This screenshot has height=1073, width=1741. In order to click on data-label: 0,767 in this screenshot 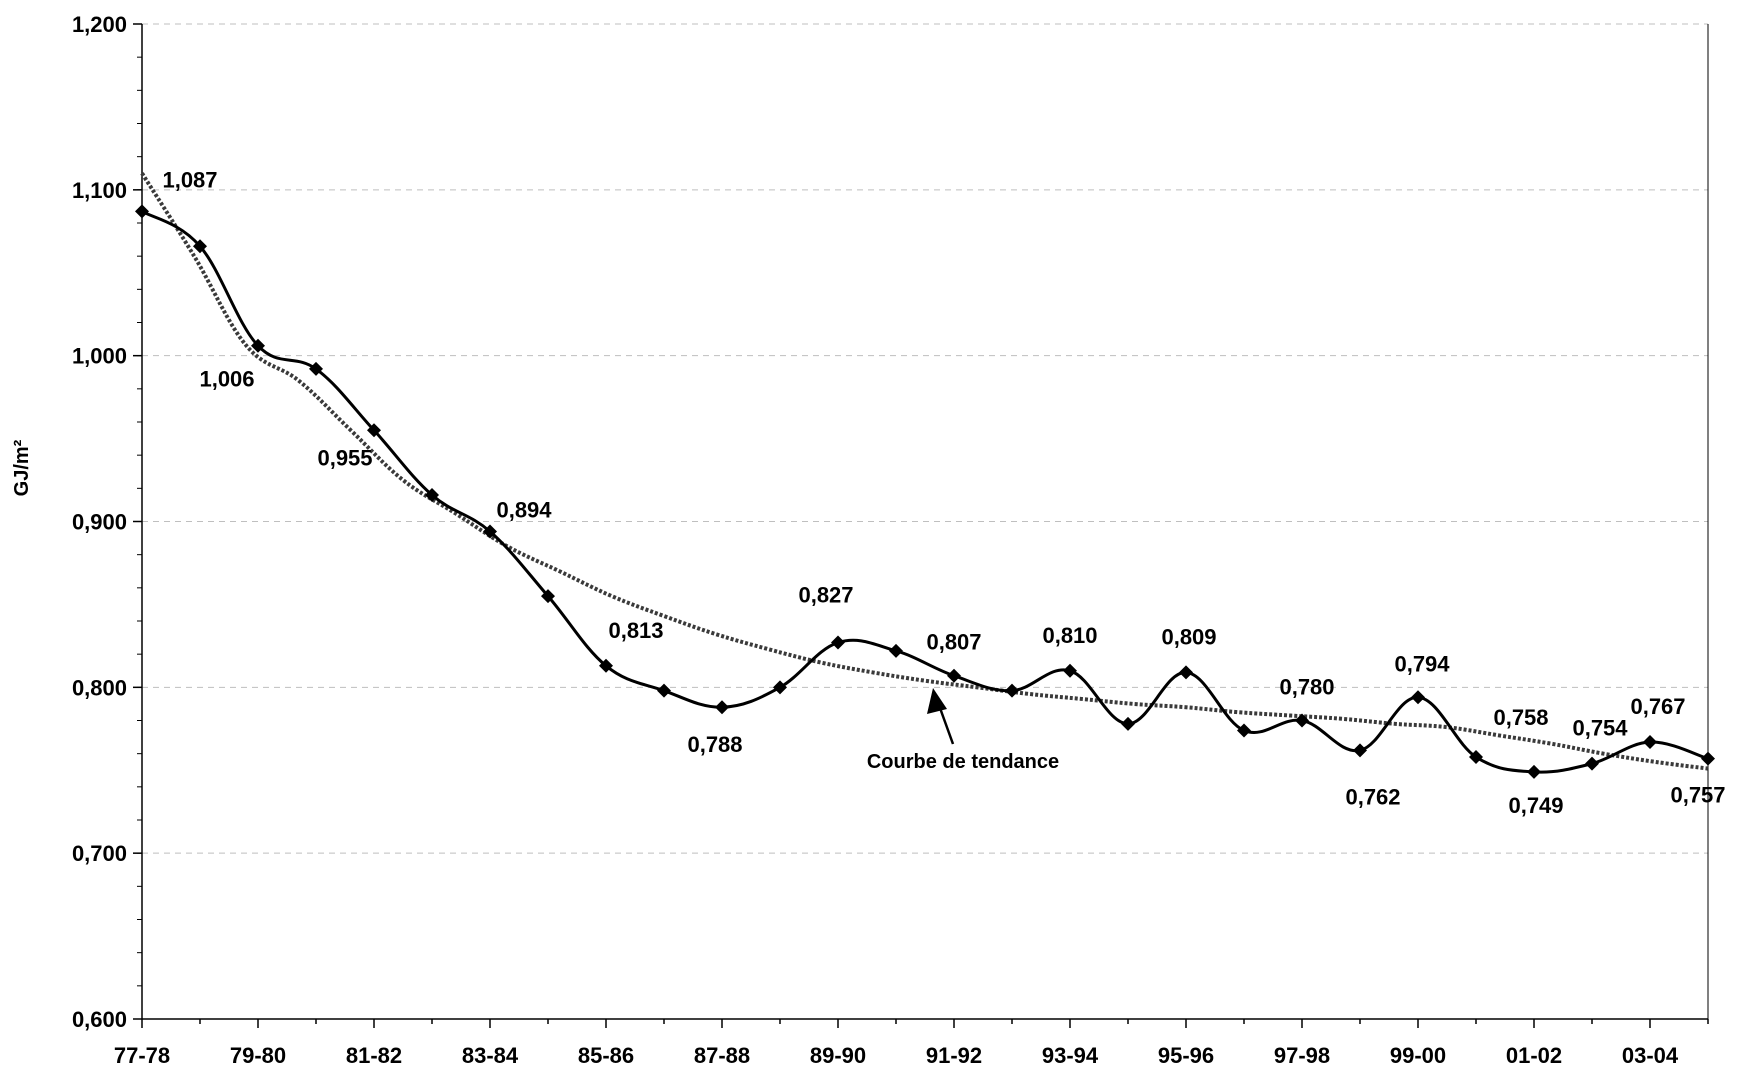, I will do `click(1657, 706)`.